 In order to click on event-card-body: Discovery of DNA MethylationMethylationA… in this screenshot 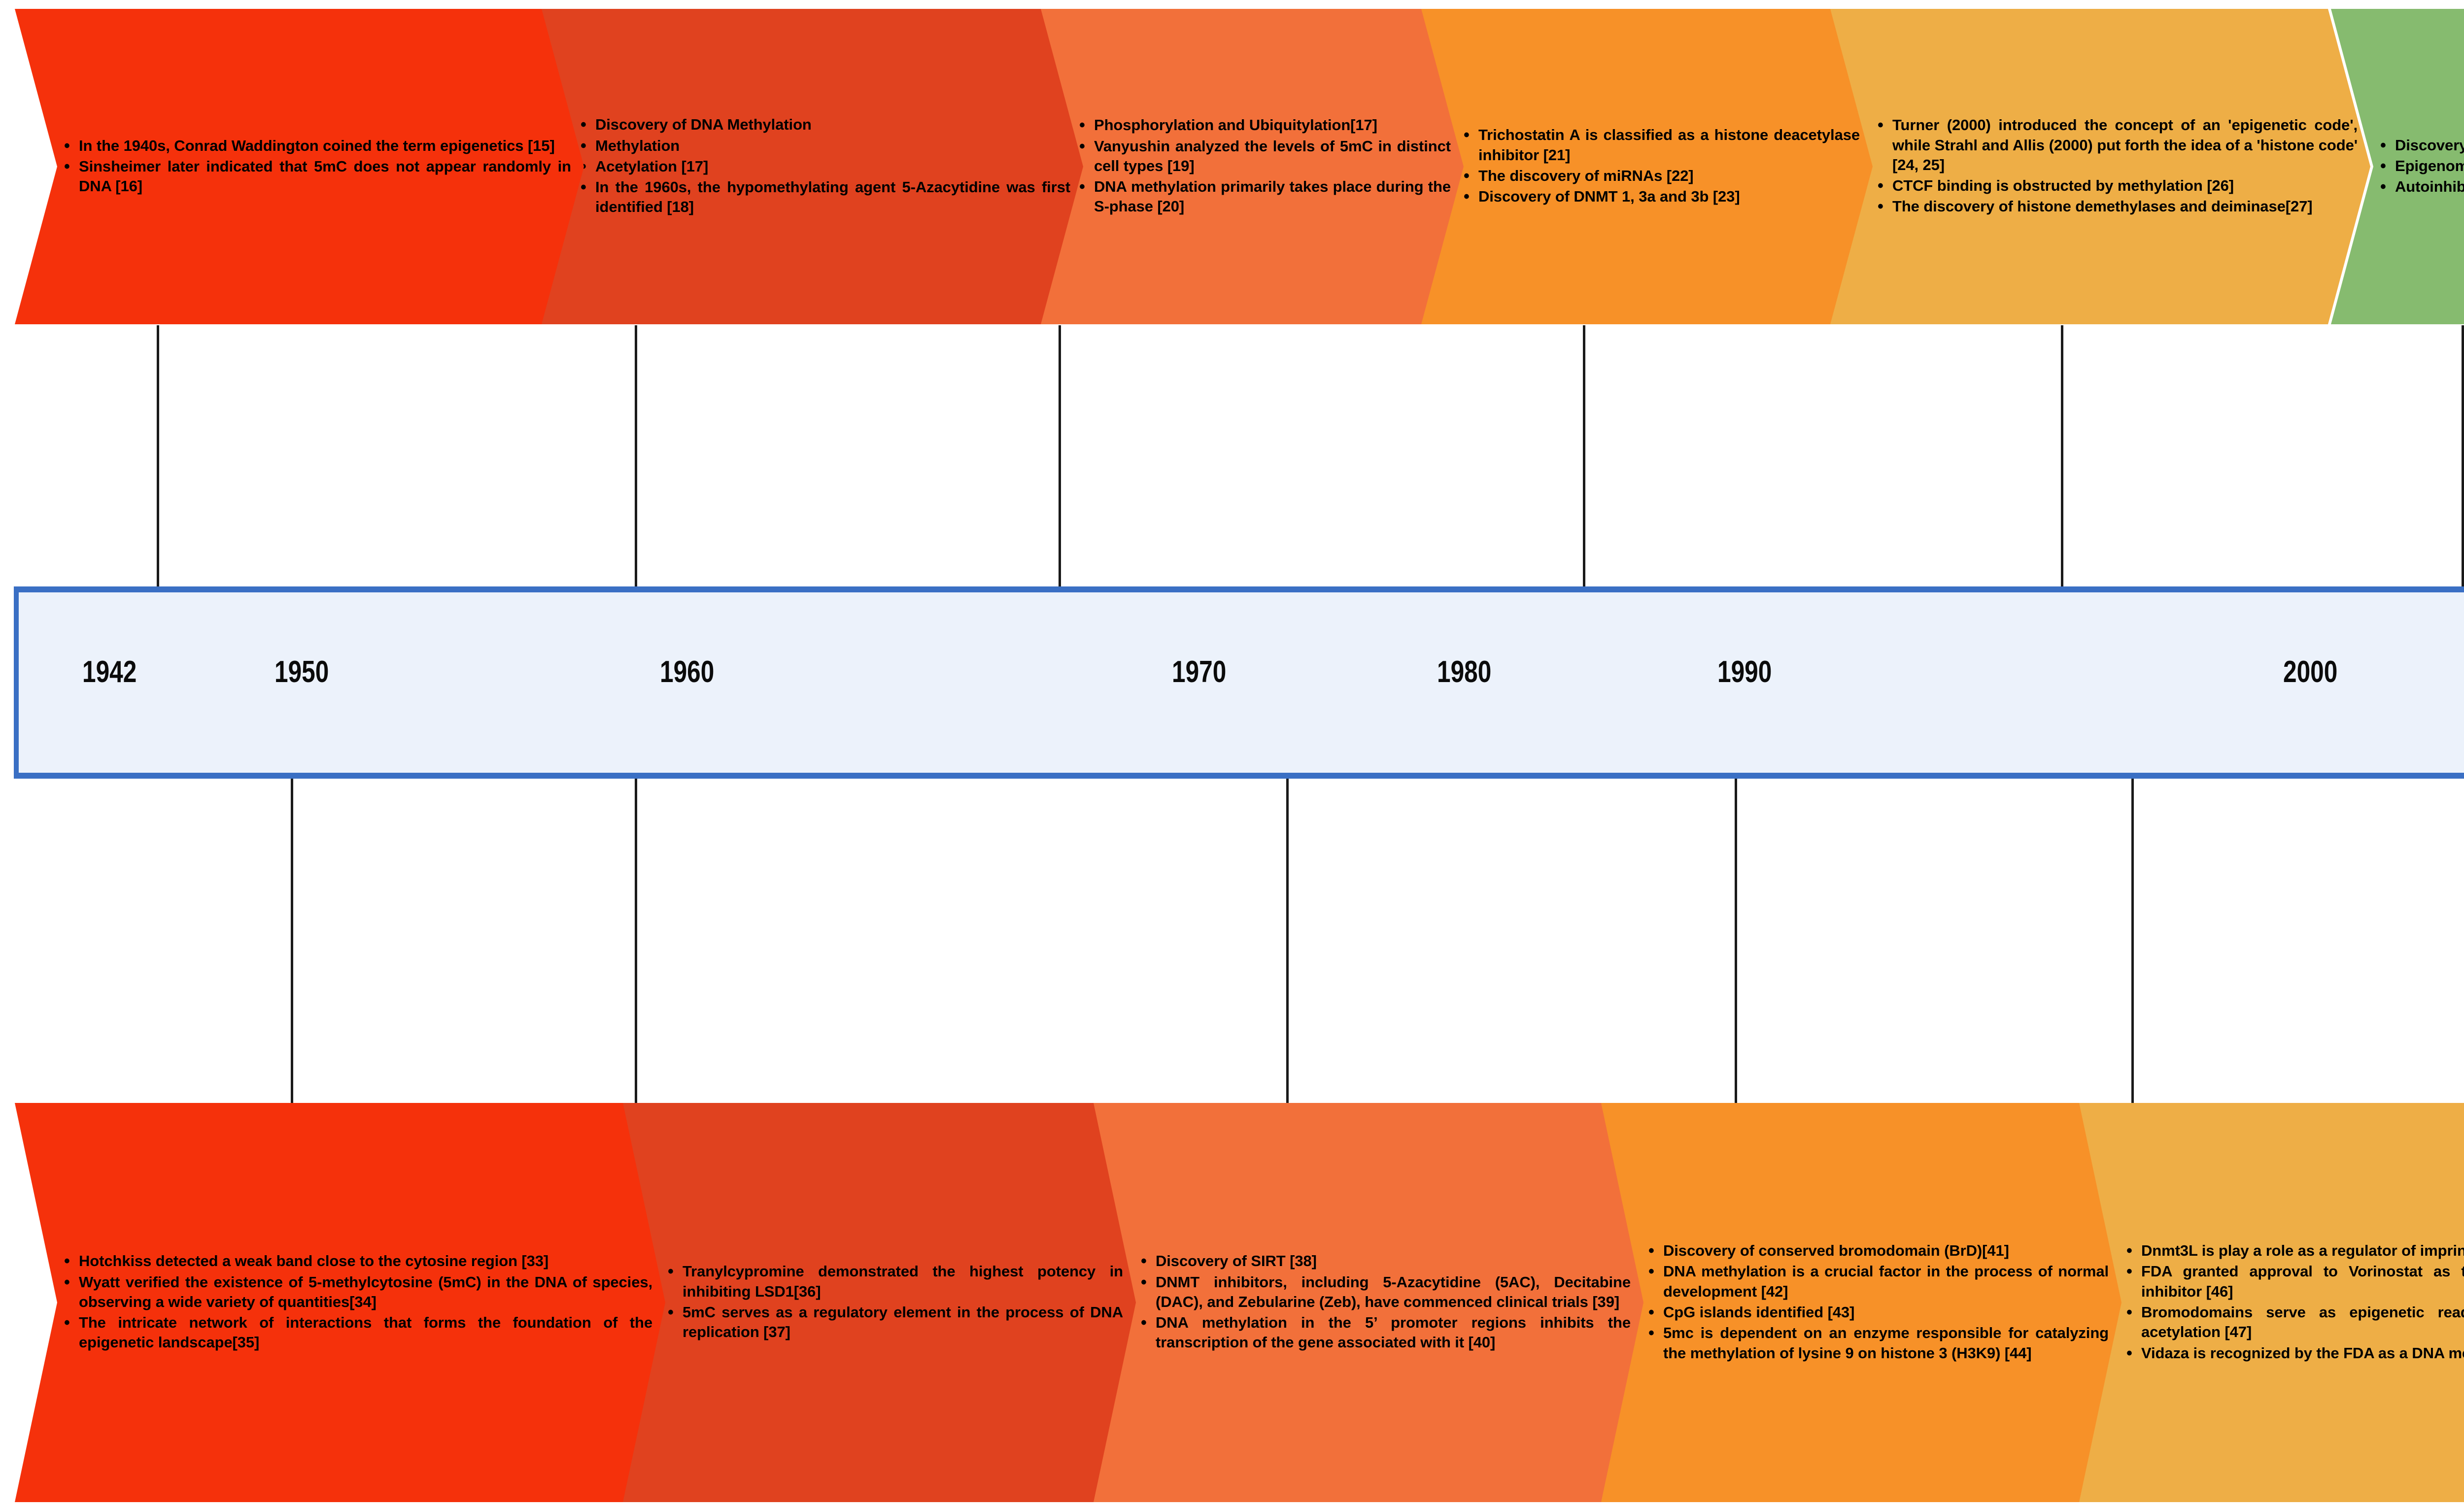, I will do `click(807, 166)`.